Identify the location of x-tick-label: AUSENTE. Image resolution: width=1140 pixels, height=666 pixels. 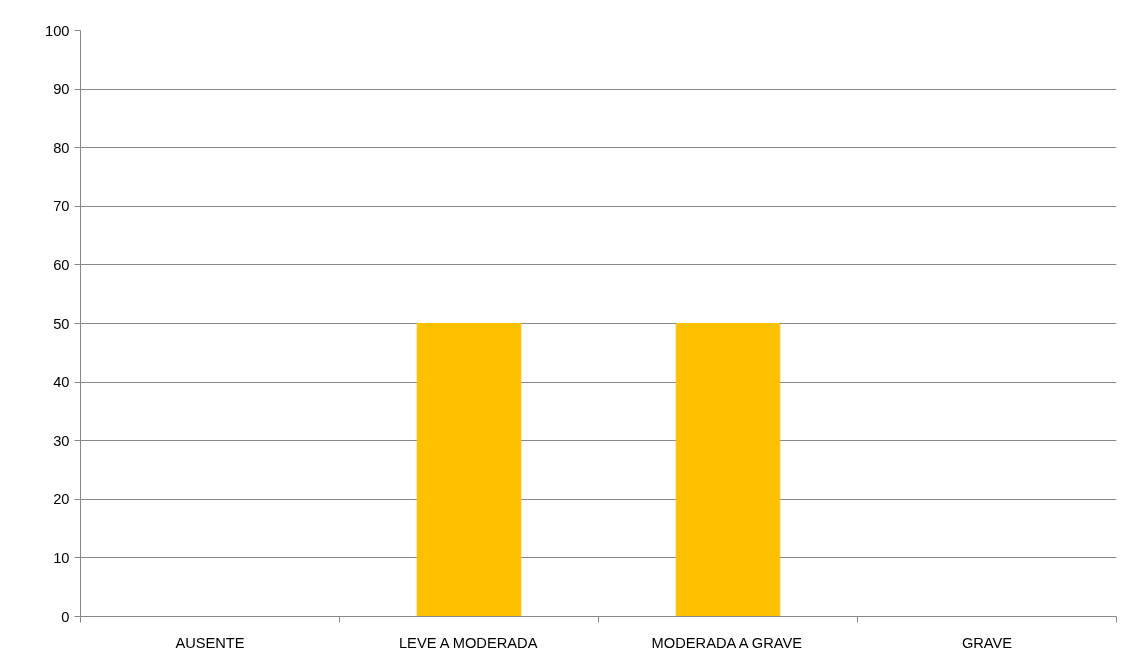
(210, 642).